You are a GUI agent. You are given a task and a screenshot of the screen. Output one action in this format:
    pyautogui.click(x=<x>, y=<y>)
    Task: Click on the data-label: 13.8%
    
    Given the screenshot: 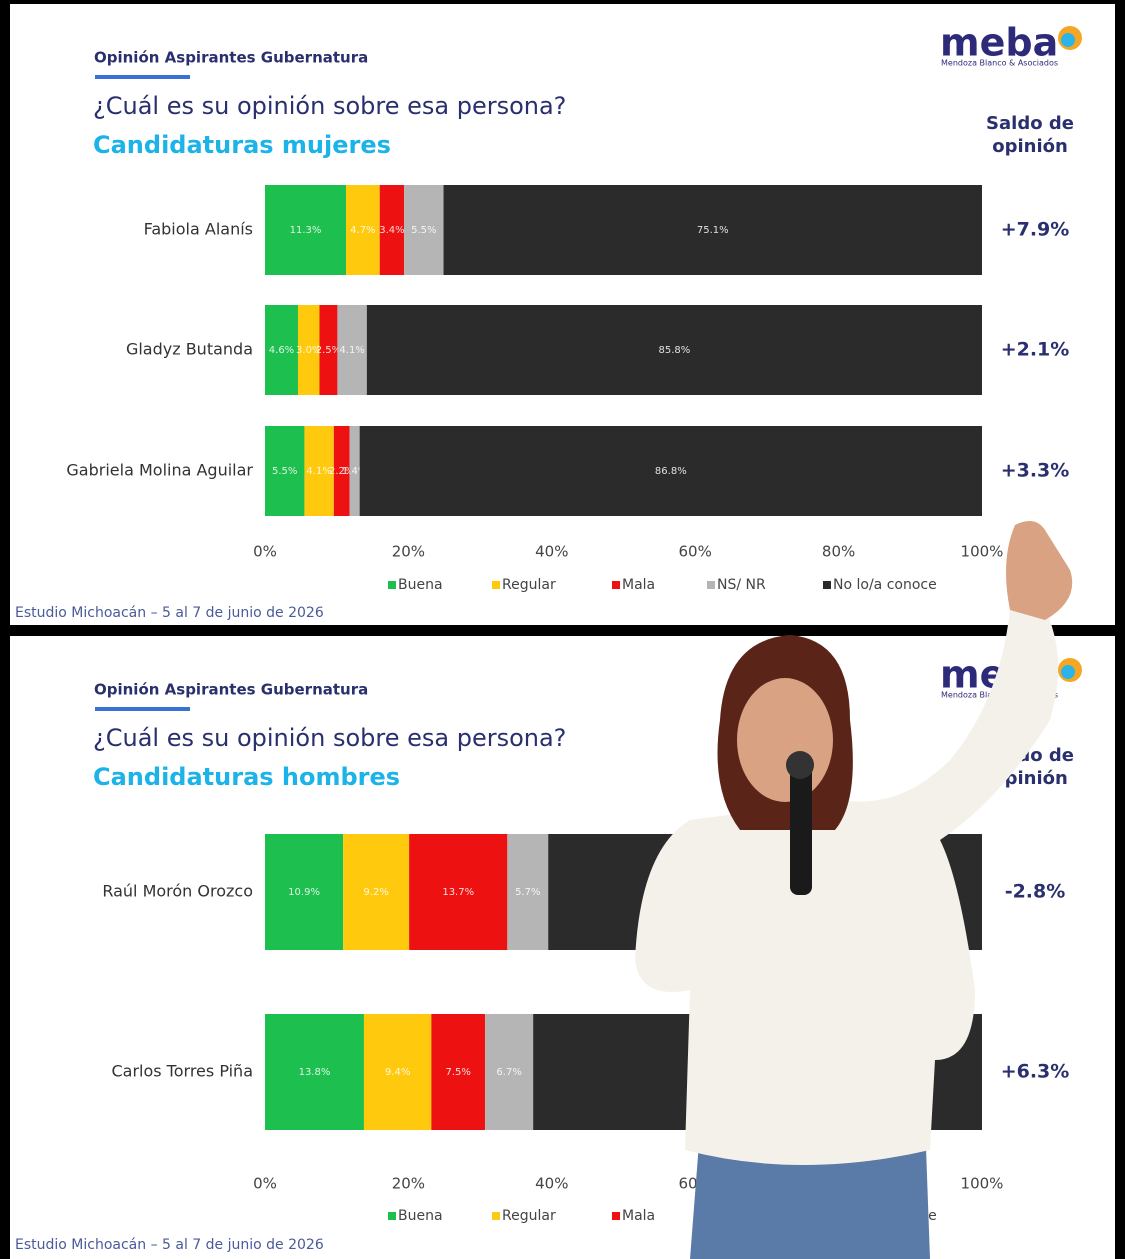 What is the action you would take?
    pyautogui.click(x=315, y=1072)
    